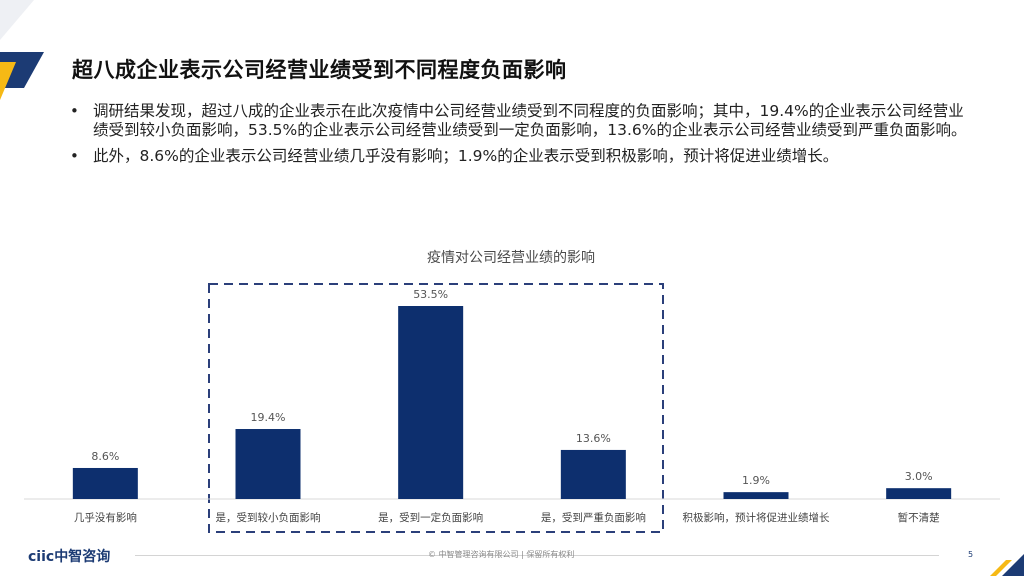 The image size is (1024, 576). I want to click on category-tick-label: 几乎没有影响, so click(105, 517).